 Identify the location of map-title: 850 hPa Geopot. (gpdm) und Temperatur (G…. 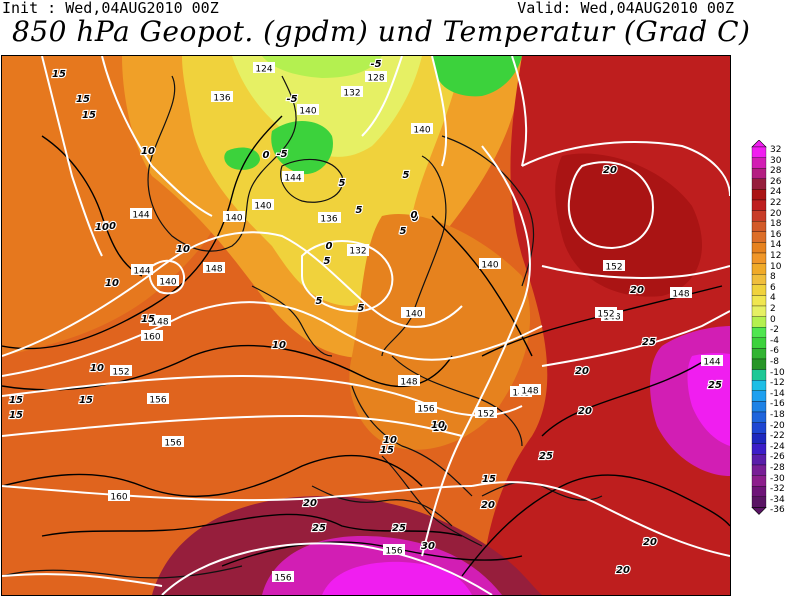
(381, 31).